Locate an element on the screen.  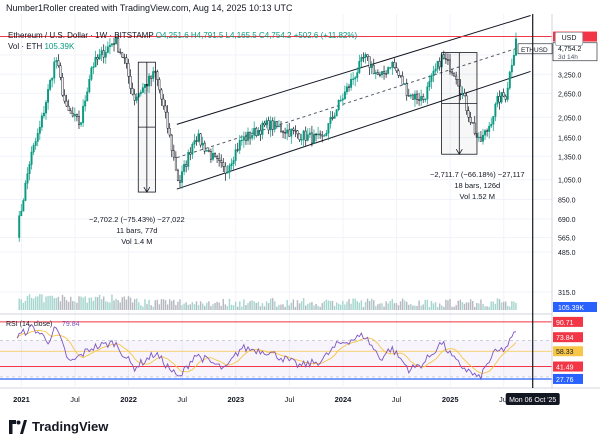
price-tick-label: 1,050.0 is located at coordinates (569, 181).